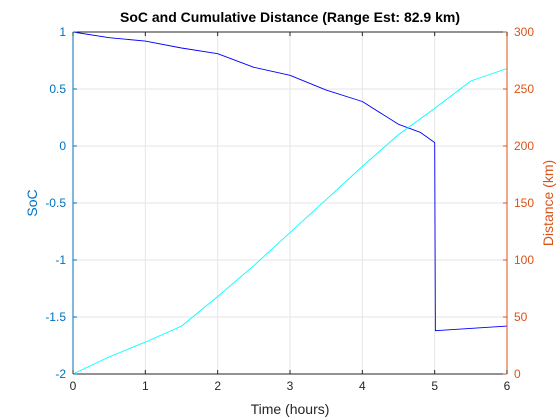  Describe the element at coordinates (524, 32) in the screenshot. I see `y-right-tick-label: 300` at that location.